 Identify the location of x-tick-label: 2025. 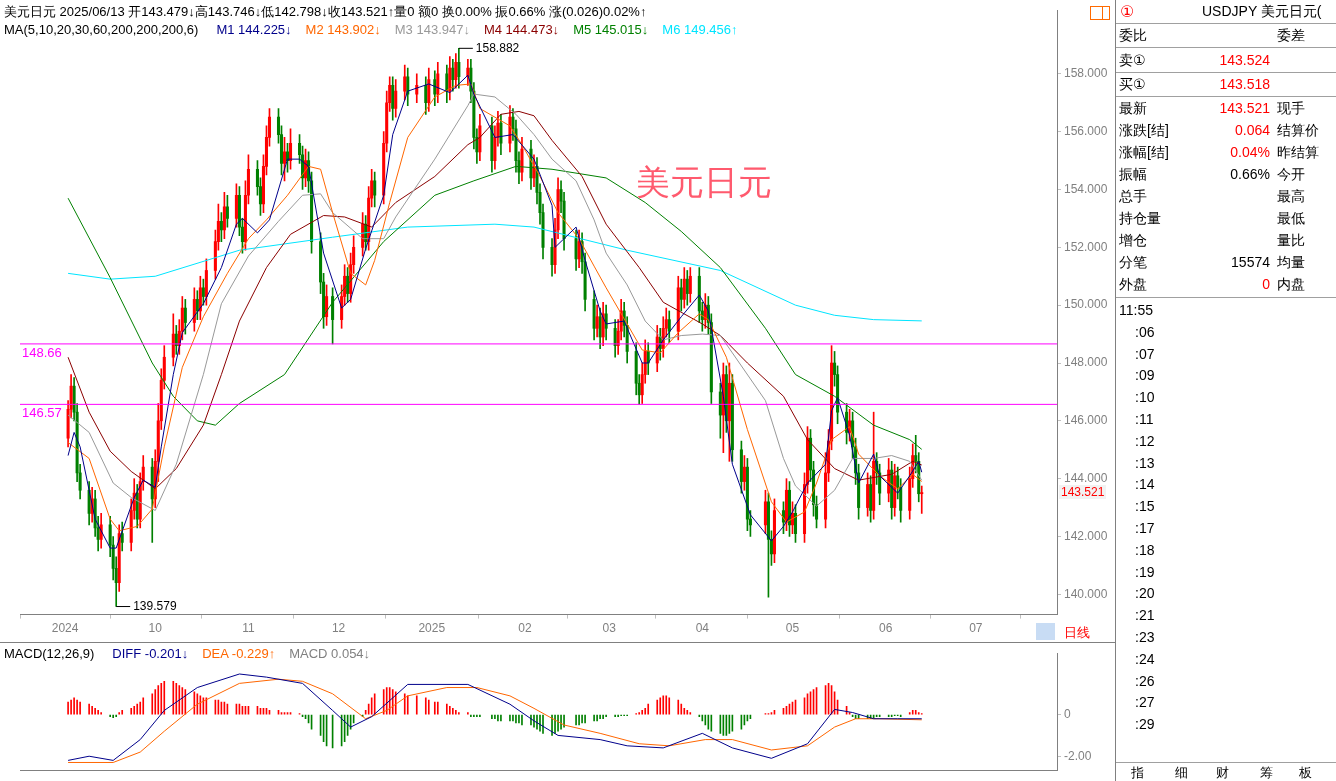
(432, 628).